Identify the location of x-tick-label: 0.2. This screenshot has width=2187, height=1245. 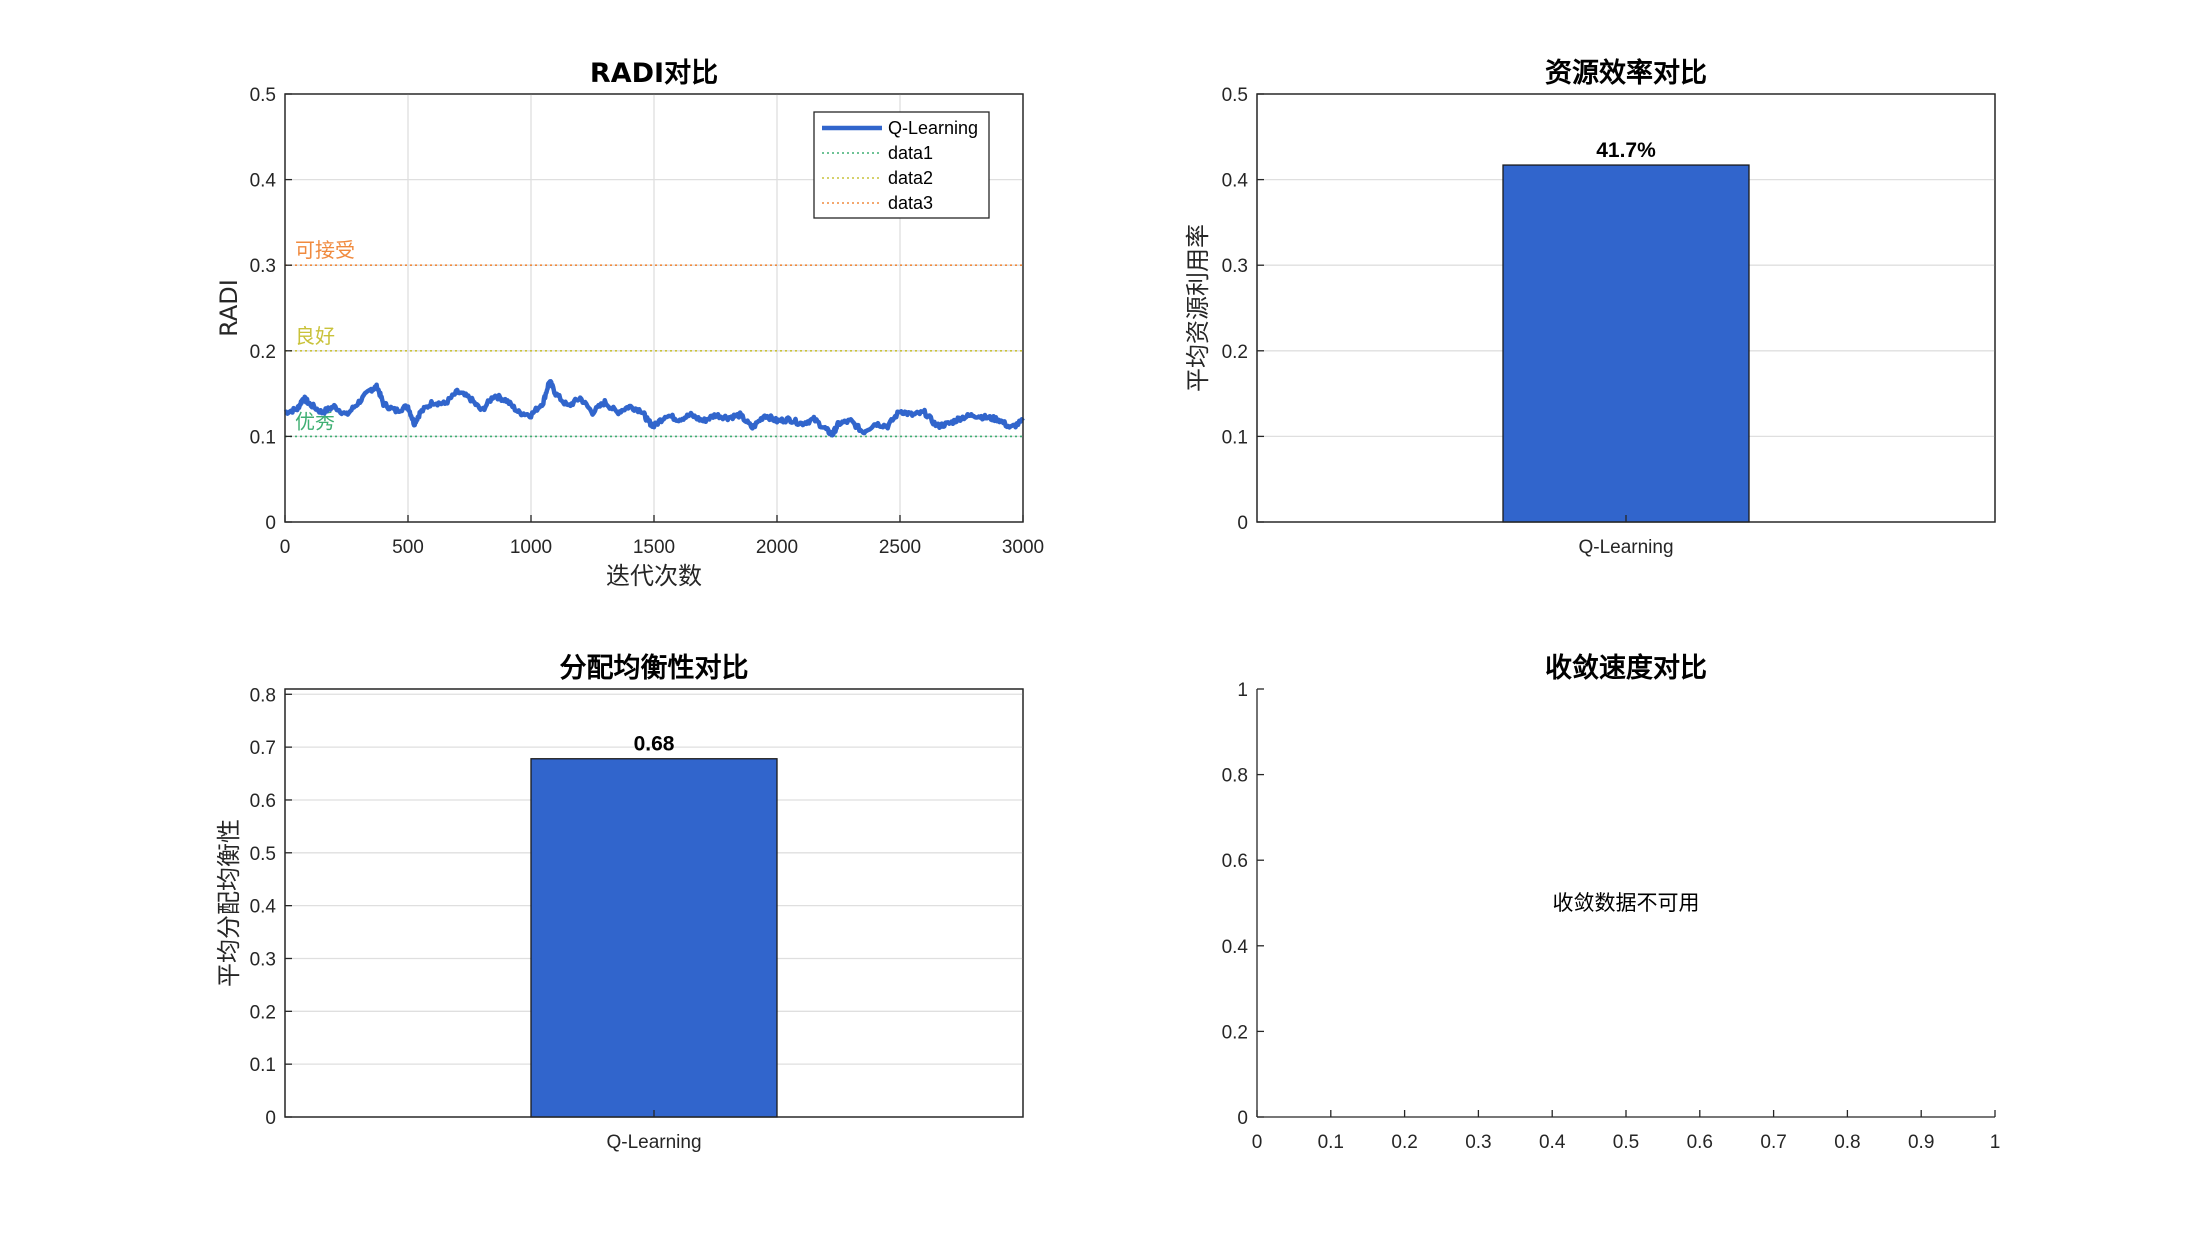
(1404, 1142).